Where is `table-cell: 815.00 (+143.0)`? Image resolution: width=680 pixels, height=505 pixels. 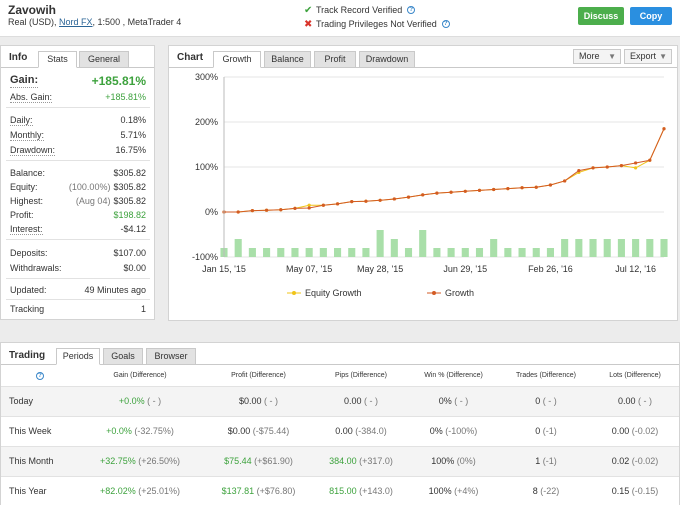
table-cell: 815.00 (+143.0) is located at coordinates (361, 490).